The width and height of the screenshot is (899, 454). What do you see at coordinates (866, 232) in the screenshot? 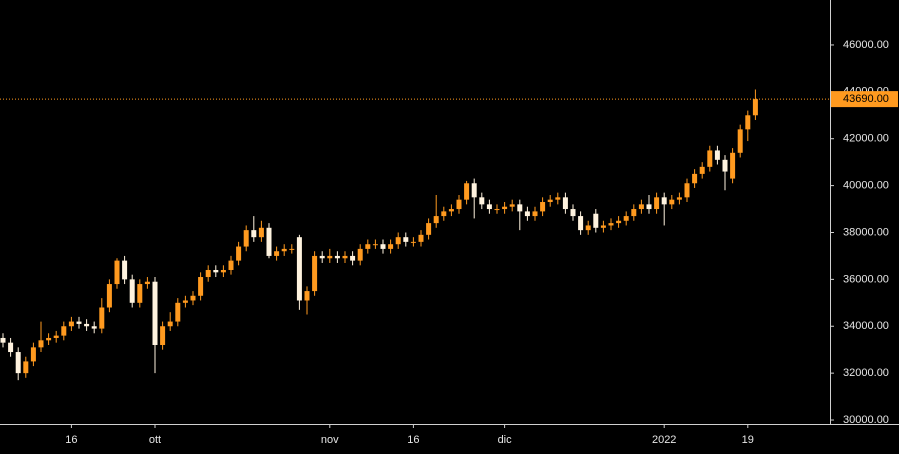
I see `y-tick-label: 38000.00` at bounding box center [866, 232].